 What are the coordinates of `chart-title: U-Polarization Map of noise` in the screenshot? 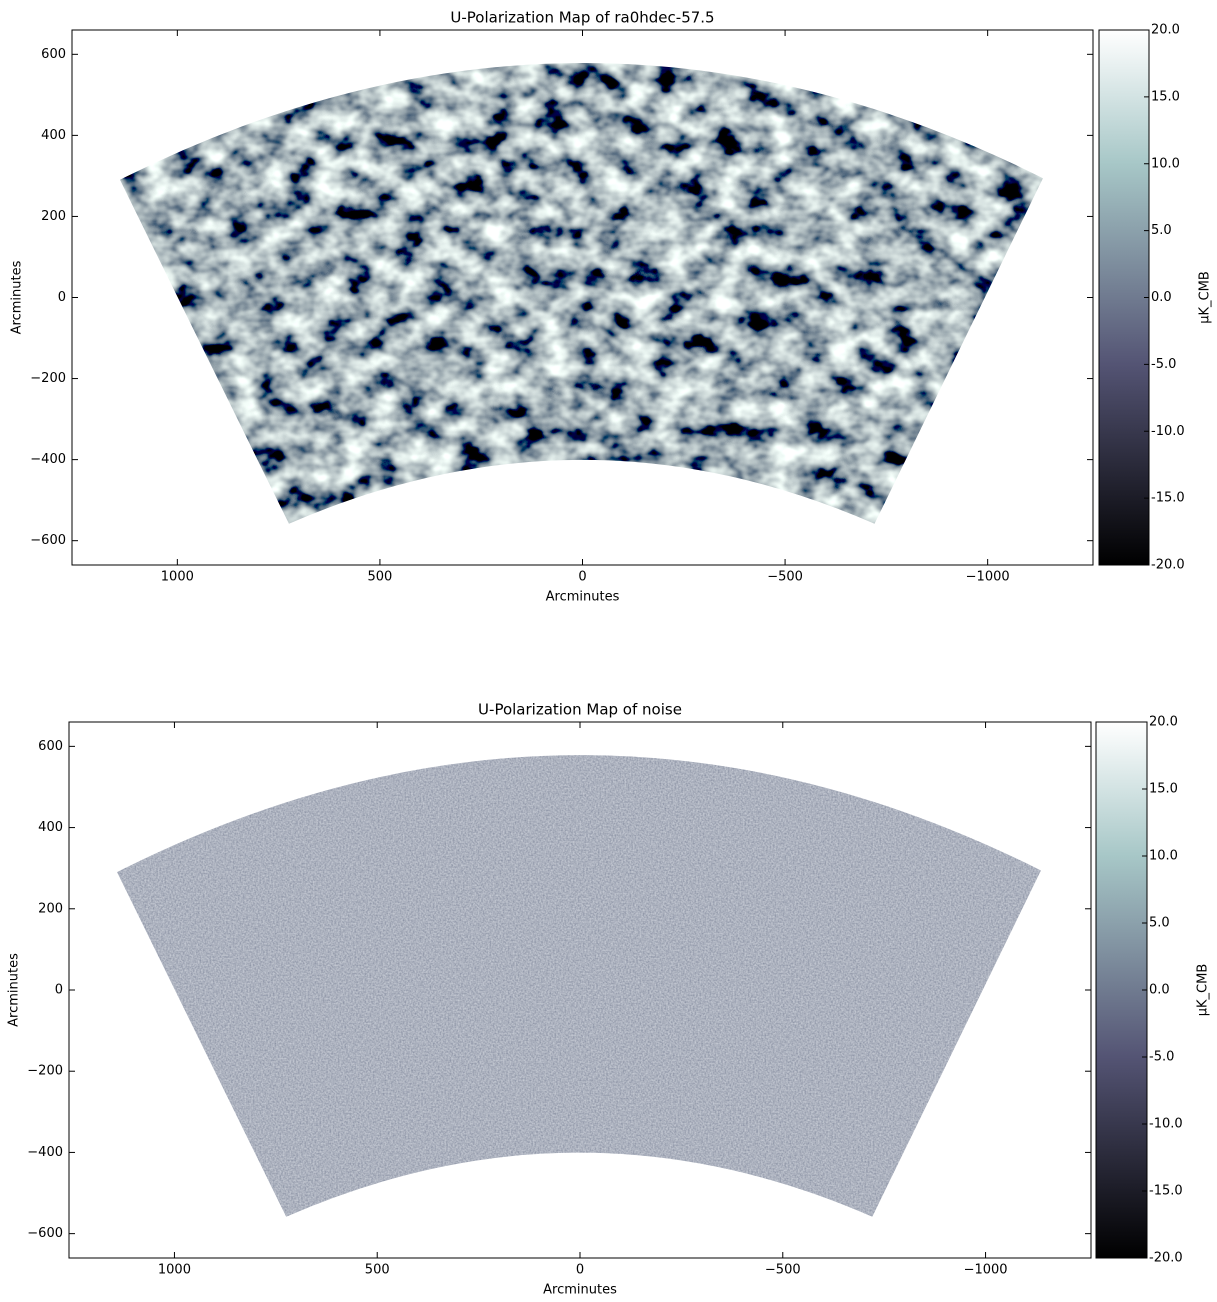 It's located at (580, 710).